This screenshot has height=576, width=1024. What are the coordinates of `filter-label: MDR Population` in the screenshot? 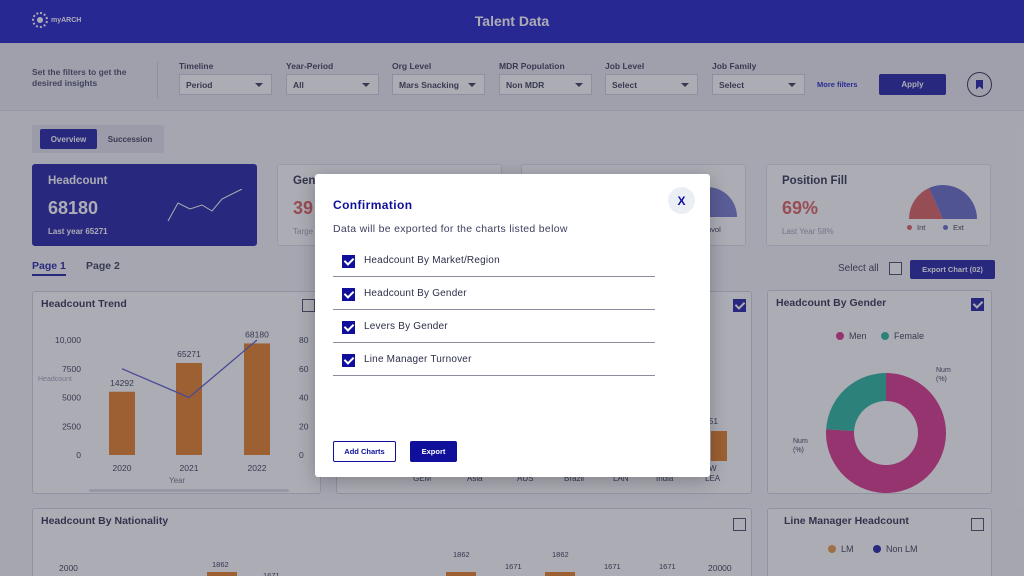 It's located at (532, 66).